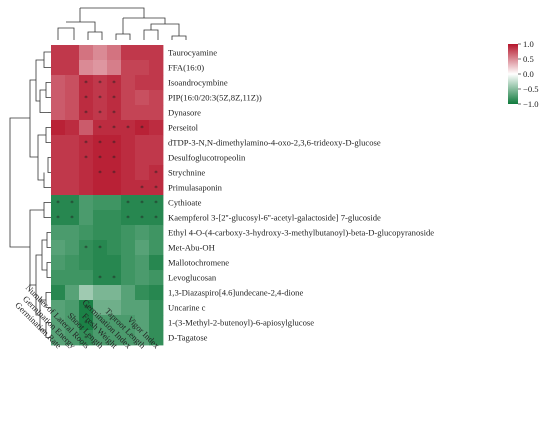 The image size is (550, 430). What do you see at coordinates (528, 44) in the screenshot?
I see `legend-tick-label: 1.0` at bounding box center [528, 44].